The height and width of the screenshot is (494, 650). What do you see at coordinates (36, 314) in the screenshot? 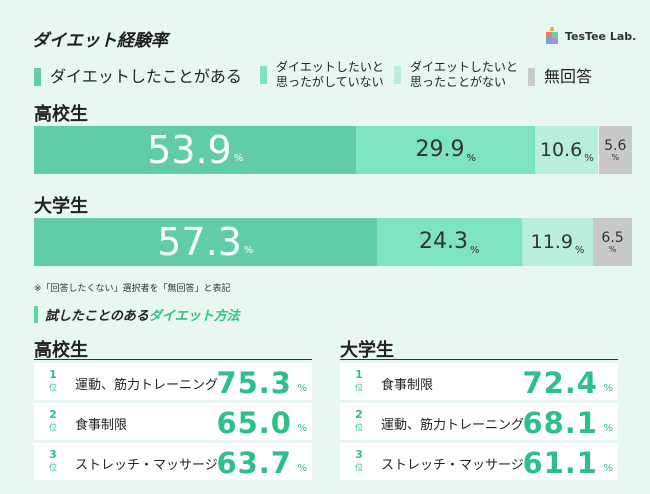
I see `section-marker` at bounding box center [36, 314].